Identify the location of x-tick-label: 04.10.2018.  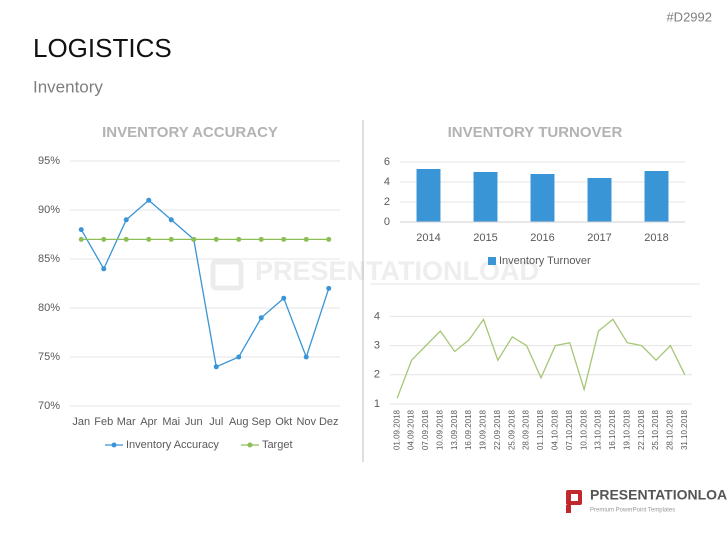
(554, 429).